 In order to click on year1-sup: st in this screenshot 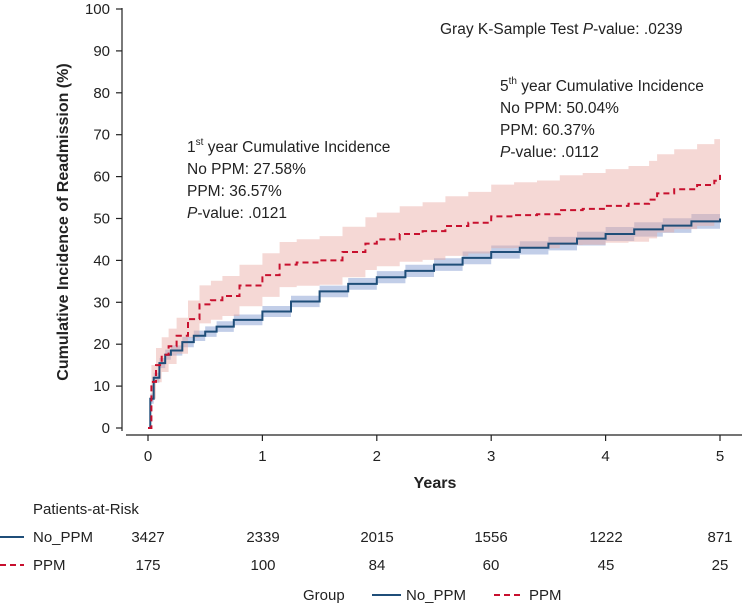, I will do `click(200, 142)`.